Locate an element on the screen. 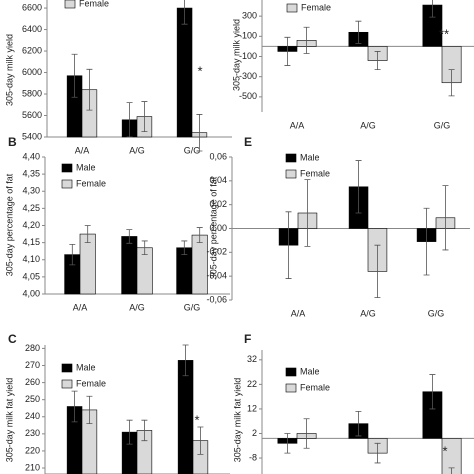 This screenshot has height=474, width=474. panel-label: E is located at coordinates (248, 142).